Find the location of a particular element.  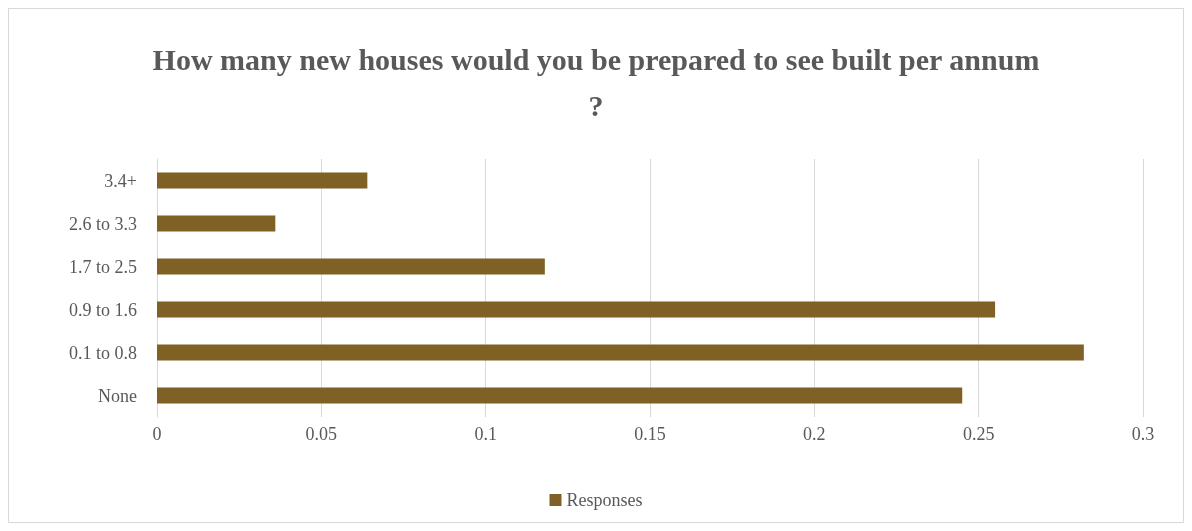

x-tick-label: 0.15 is located at coordinates (650, 434).